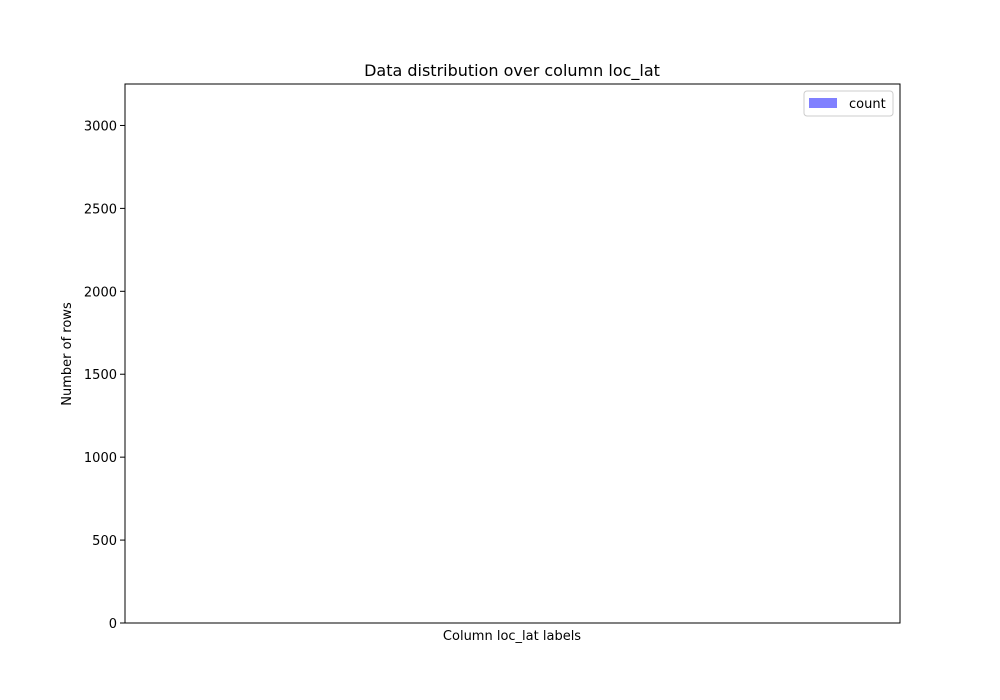  I want to click on y-tick-label: 500, so click(104, 541).